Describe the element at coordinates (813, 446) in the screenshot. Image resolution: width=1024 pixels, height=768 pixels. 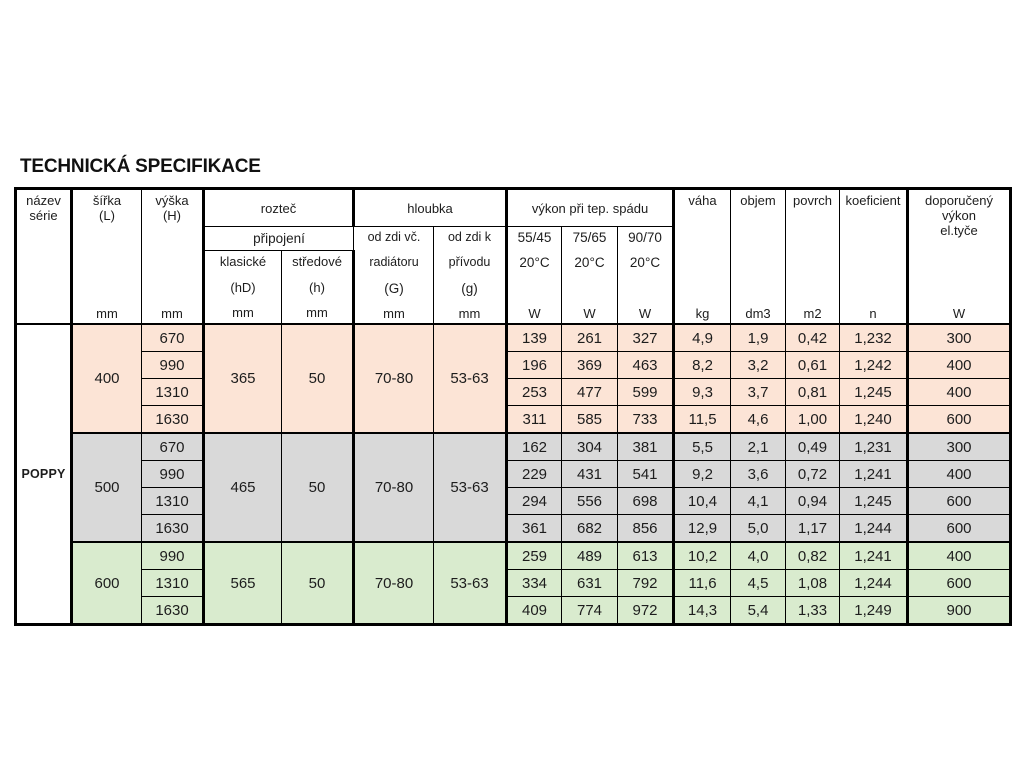
I see `value-cell: 0,49` at that location.